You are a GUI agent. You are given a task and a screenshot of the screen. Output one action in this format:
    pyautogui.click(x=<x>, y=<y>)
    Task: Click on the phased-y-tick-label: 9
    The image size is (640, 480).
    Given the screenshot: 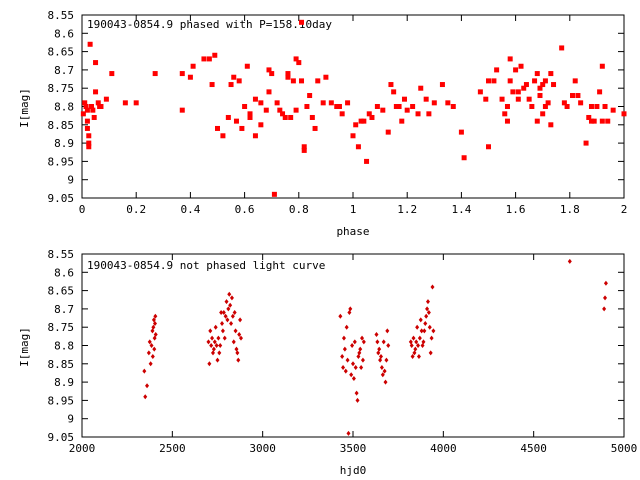 What is the action you would take?
    pyautogui.click(x=70, y=180)
    